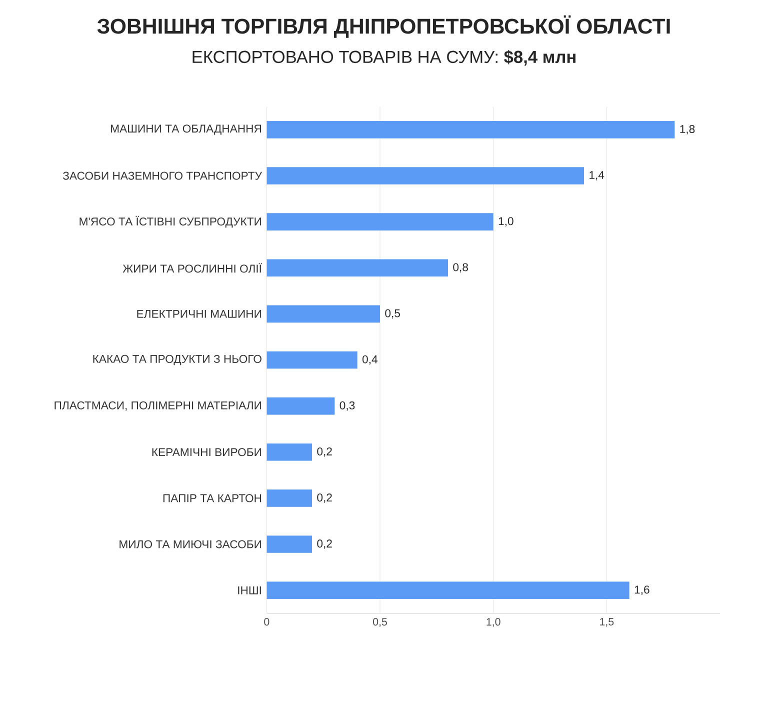 The height and width of the screenshot is (720, 768). I want to click on y-tick-label: КЕРАМІЧНІ ВИРОБИ, so click(207, 452).